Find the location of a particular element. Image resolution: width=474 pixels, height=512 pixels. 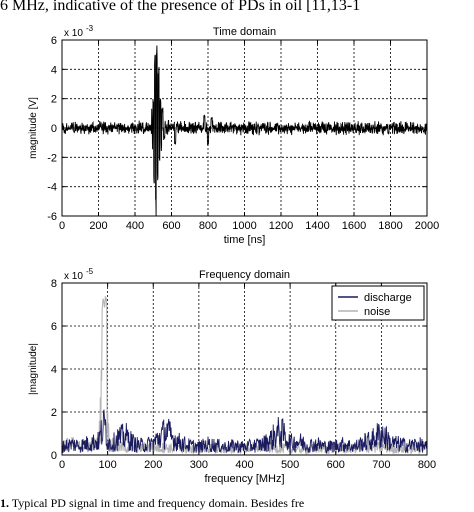

x-tick-label: 500 is located at coordinates (290, 465).